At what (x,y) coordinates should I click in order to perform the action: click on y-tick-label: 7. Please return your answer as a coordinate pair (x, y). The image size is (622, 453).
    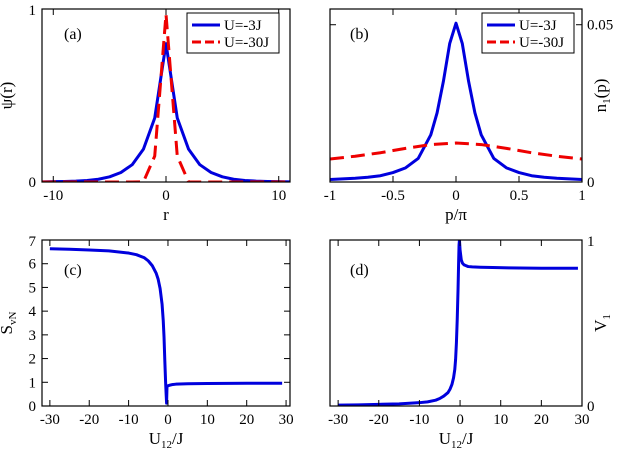
    Looking at the image, I should click on (33, 242).